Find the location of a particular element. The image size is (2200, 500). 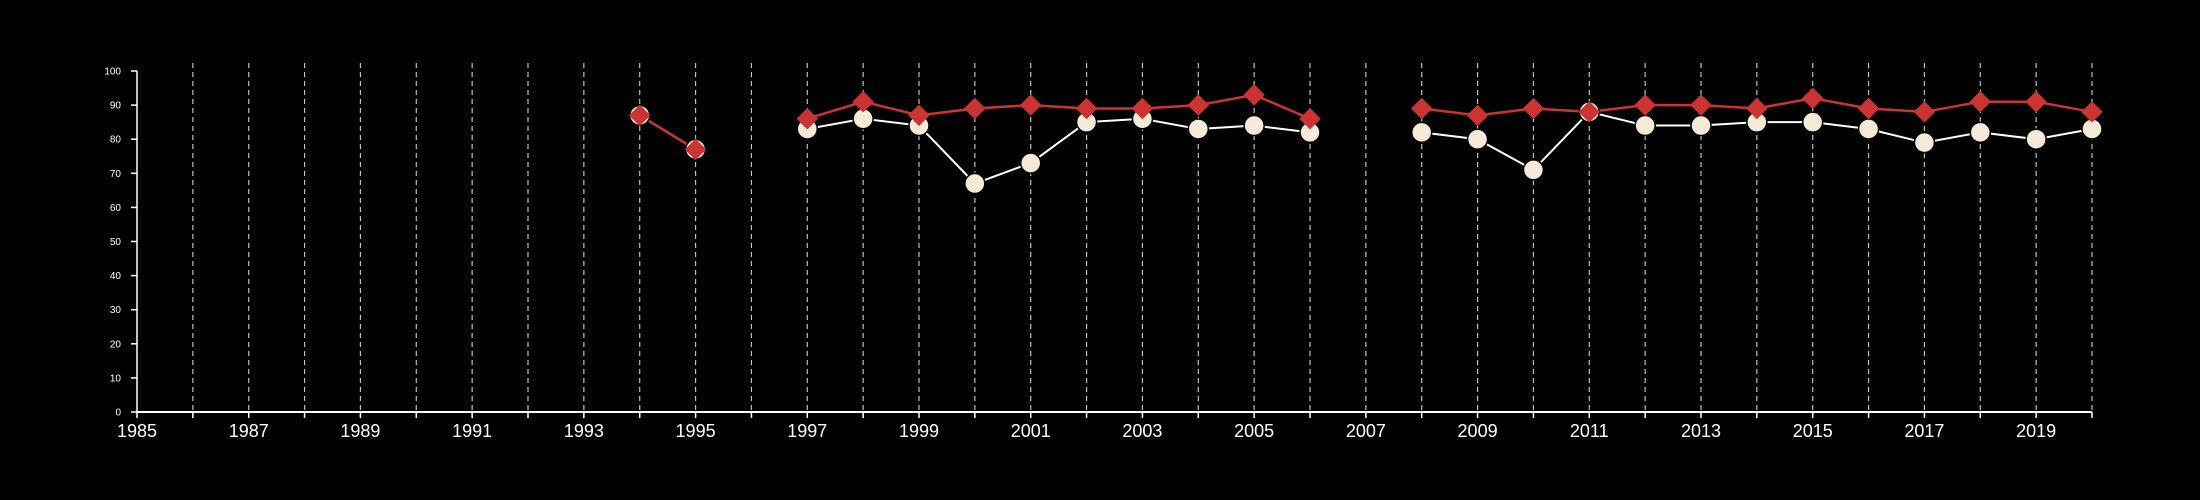

x-tick-label: 2001 is located at coordinates (1031, 431).